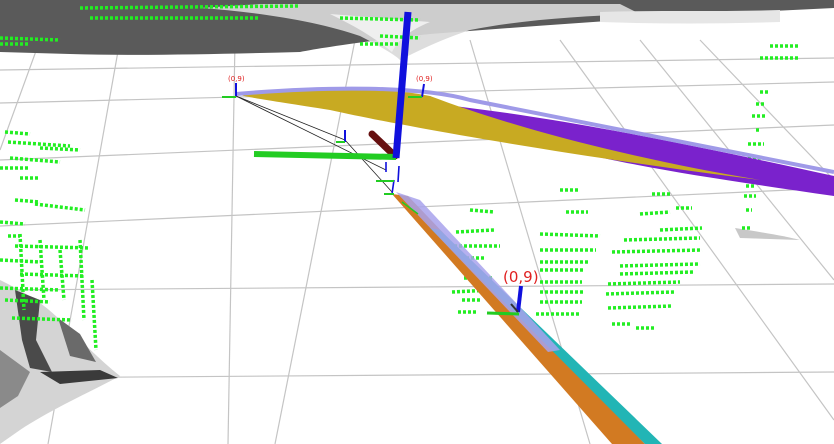 Image resolution: width=834 pixels, height=444 pixels. Describe the element at coordinates (498, 134) in the screenshot. I see `path-gold` at that location.